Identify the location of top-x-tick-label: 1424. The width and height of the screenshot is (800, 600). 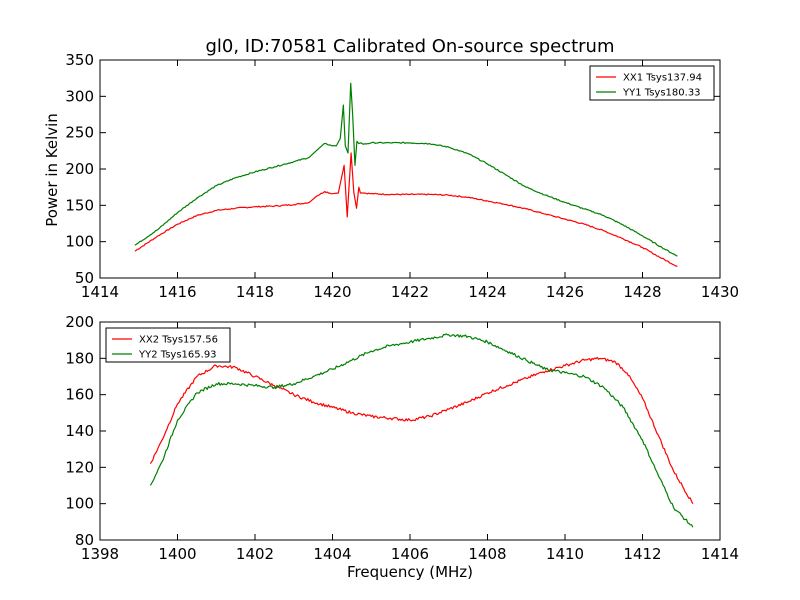
(487, 292).